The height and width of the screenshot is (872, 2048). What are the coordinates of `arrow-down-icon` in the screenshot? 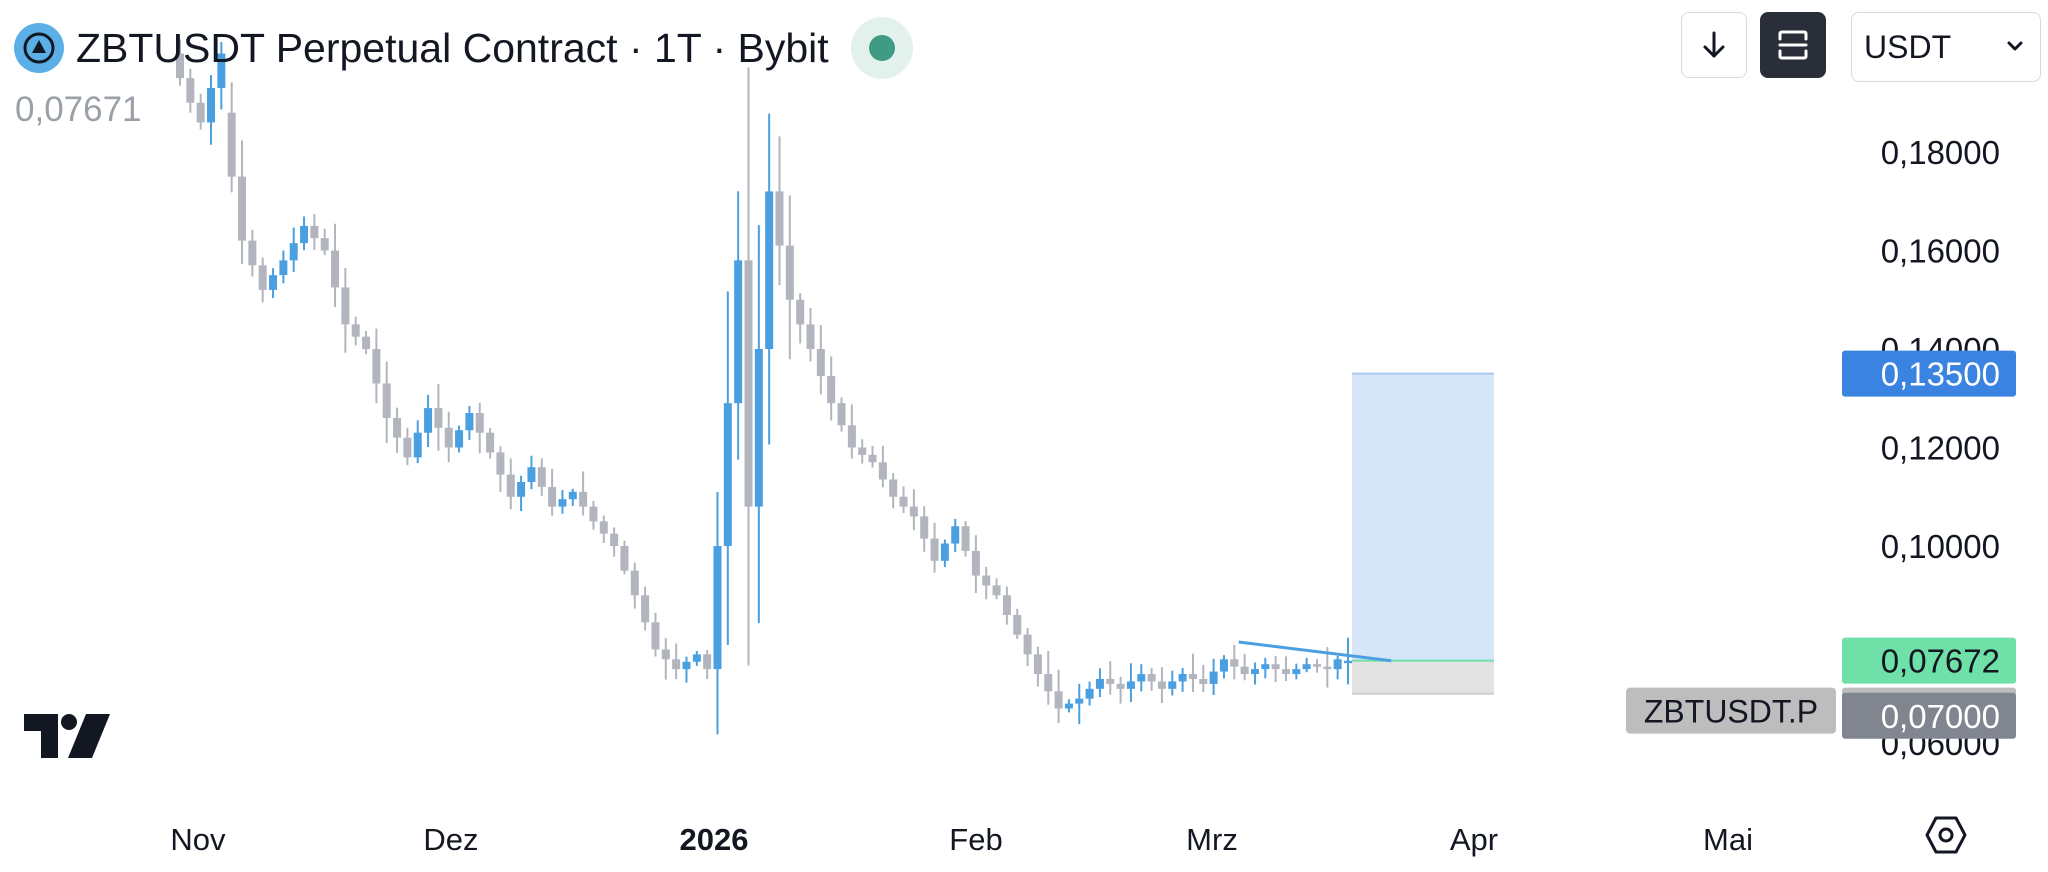 It's located at (1714, 44).